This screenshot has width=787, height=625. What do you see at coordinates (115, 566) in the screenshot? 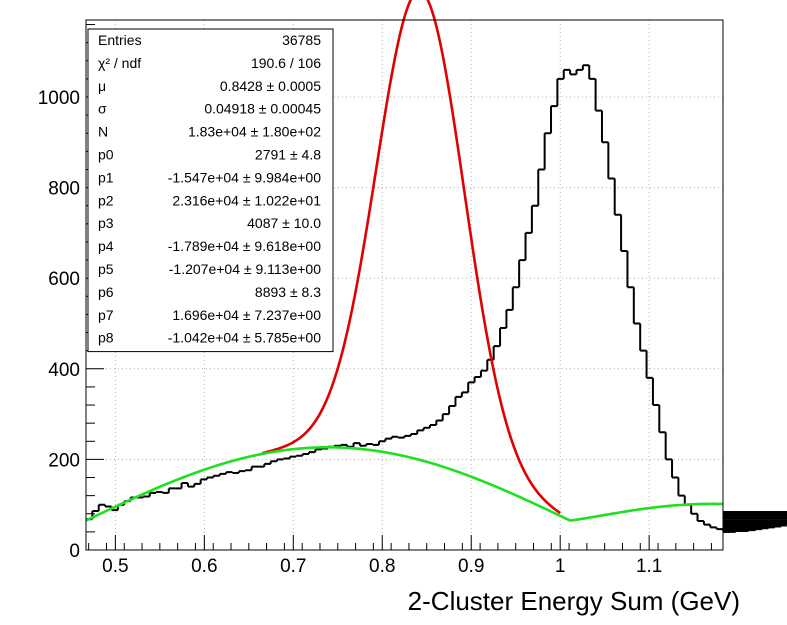
I see `x-tick-label: 0.5` at bounding box center [115, 566].